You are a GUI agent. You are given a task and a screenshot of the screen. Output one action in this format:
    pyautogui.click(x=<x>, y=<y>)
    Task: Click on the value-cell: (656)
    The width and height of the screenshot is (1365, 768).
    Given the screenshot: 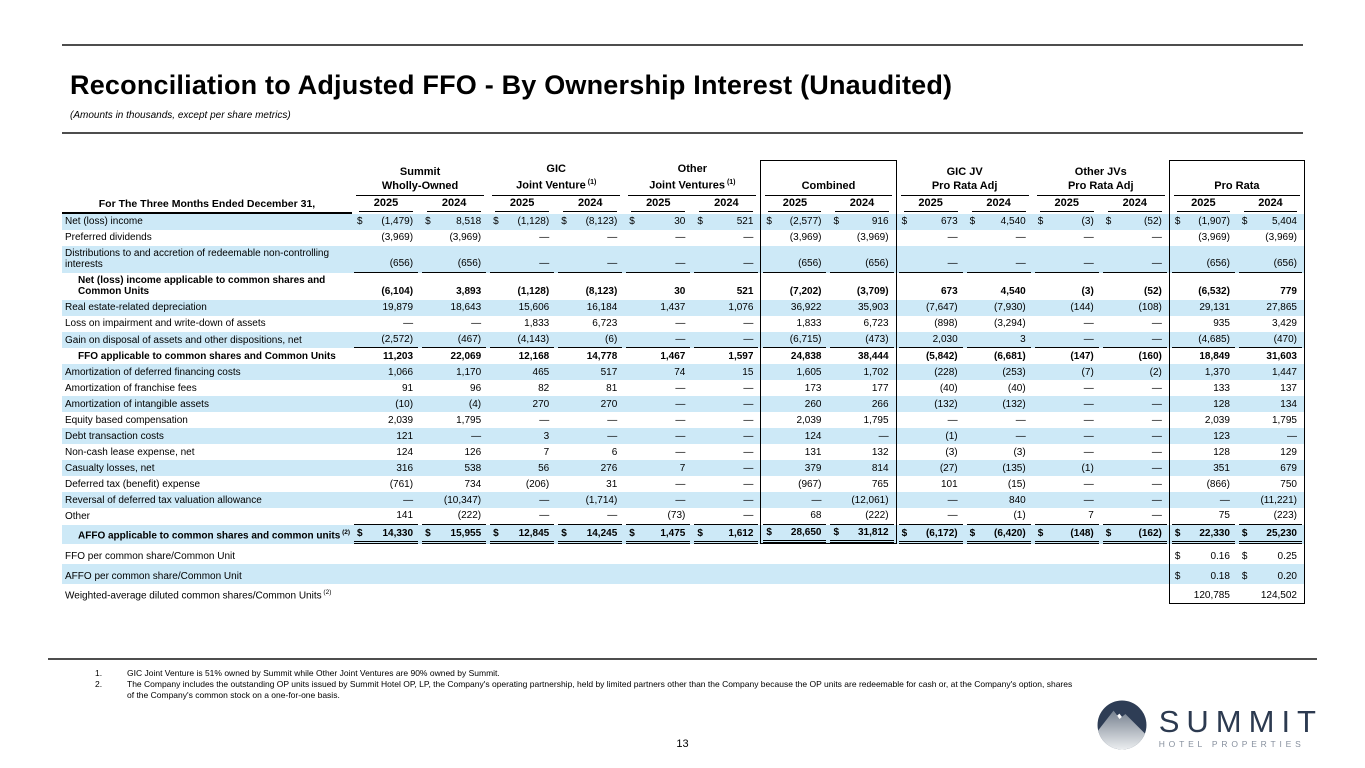 What is the action you would take?
    pyautogui.click(x=454, y=259)
    